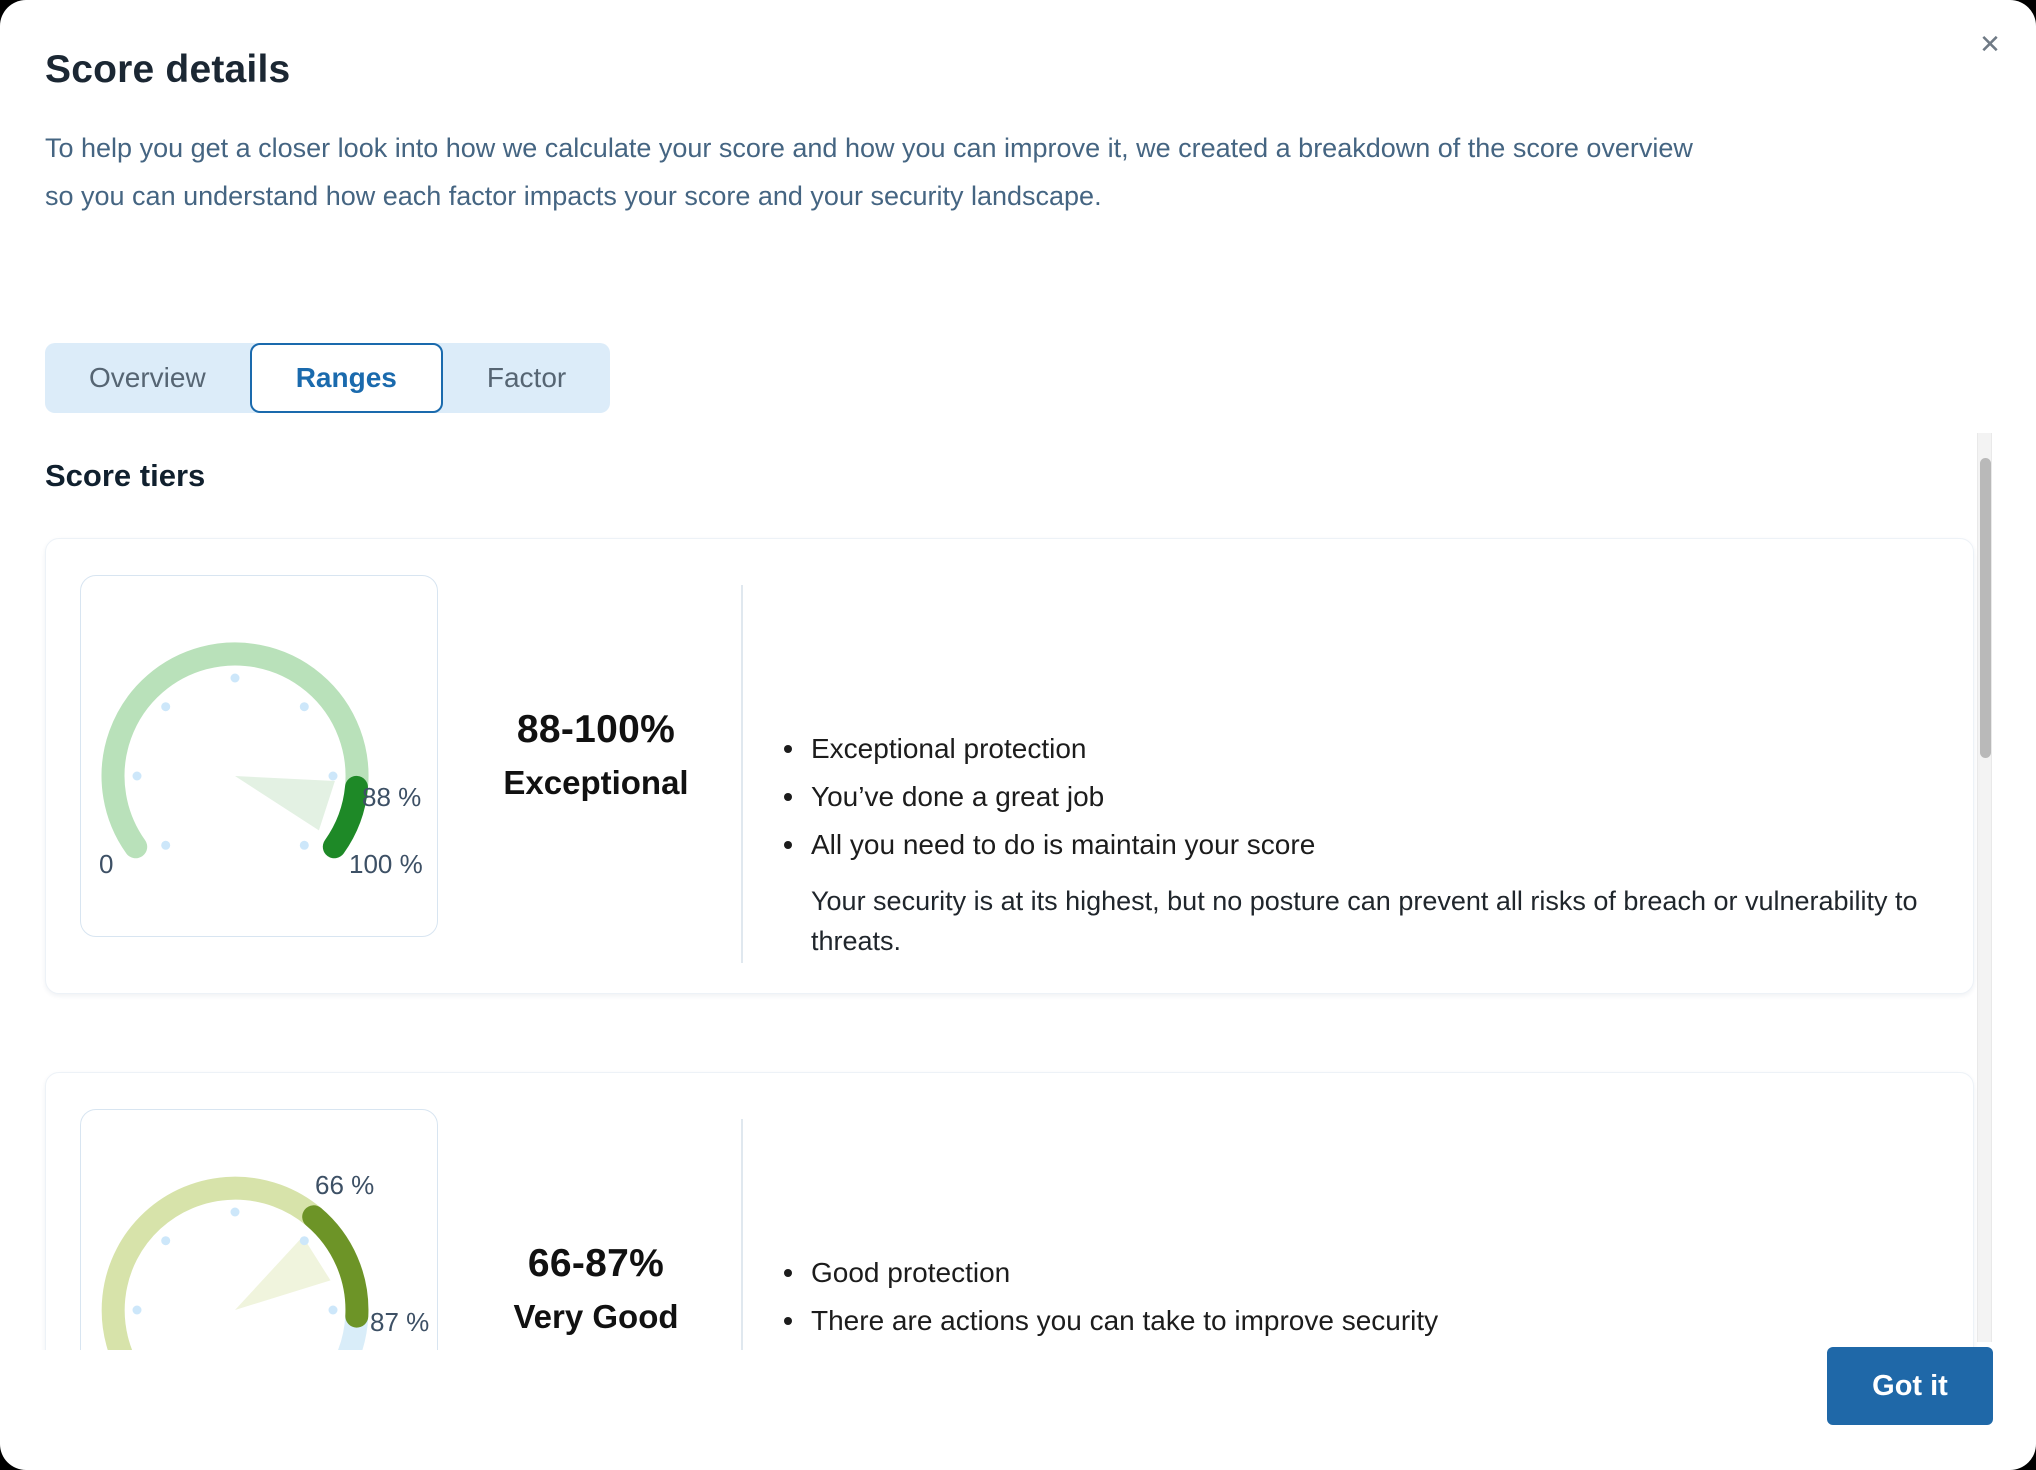 The width and height of the screenshot is (2036, 1470). Describe the element at coordinates (168, 69) in the screenshot. I see `page-title: Score details` at that location.